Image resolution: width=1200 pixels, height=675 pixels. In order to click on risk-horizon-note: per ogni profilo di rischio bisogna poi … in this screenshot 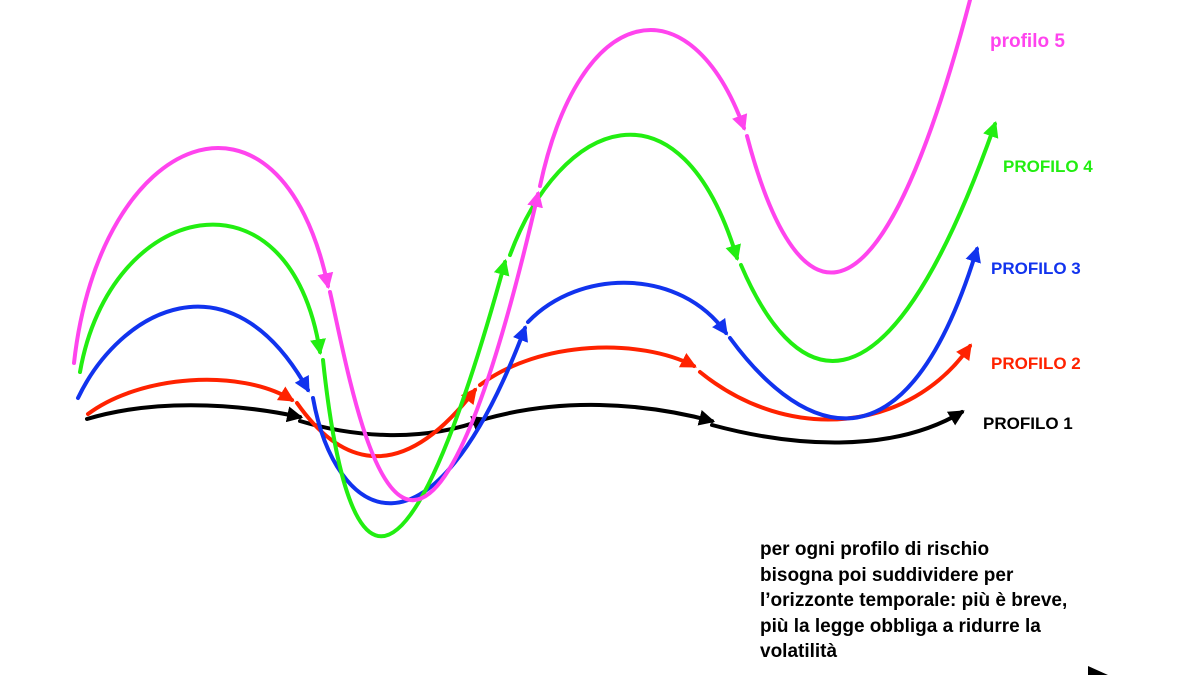, I will do `click(950, 601)`.